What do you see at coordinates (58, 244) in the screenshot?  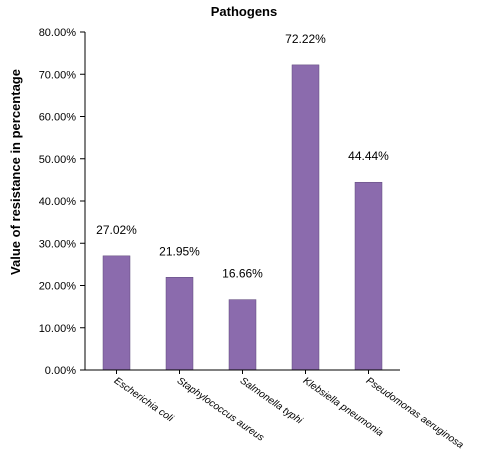 I see `y-tick-label: 30.00%` at bounding box center [58, 244].